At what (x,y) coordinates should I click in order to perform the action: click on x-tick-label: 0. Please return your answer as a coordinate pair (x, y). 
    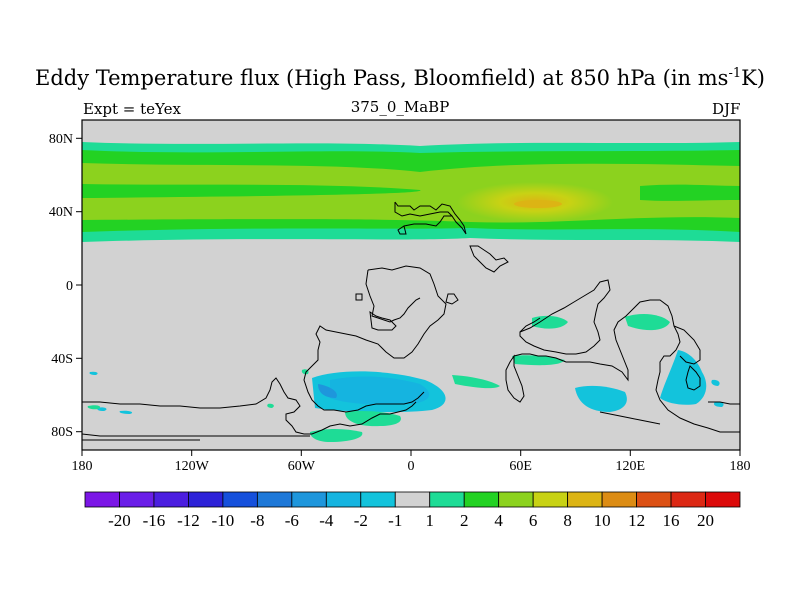
    Looking at the image, I should click on (411, 466).